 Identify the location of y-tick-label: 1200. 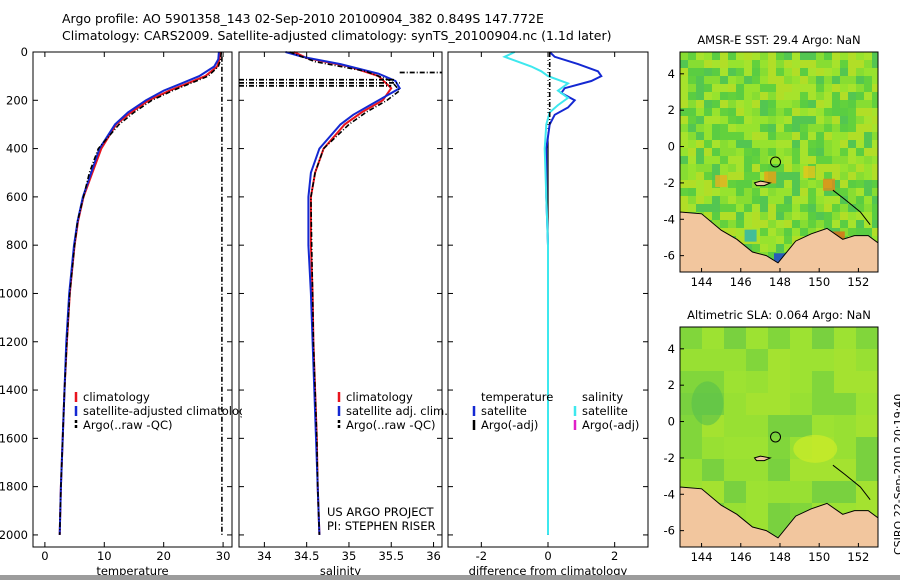
(14, 342).